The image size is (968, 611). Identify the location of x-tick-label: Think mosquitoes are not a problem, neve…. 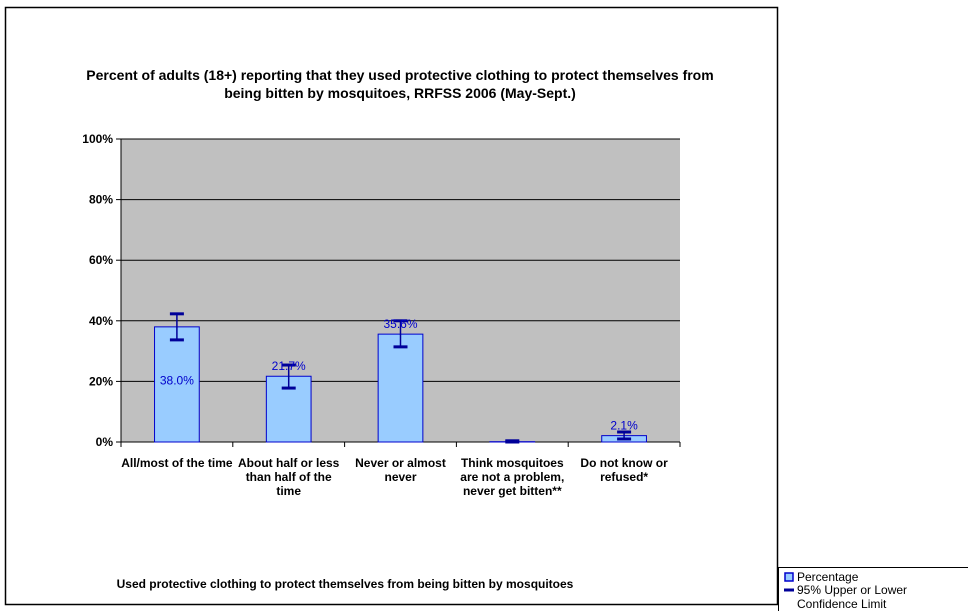
(512, 477).